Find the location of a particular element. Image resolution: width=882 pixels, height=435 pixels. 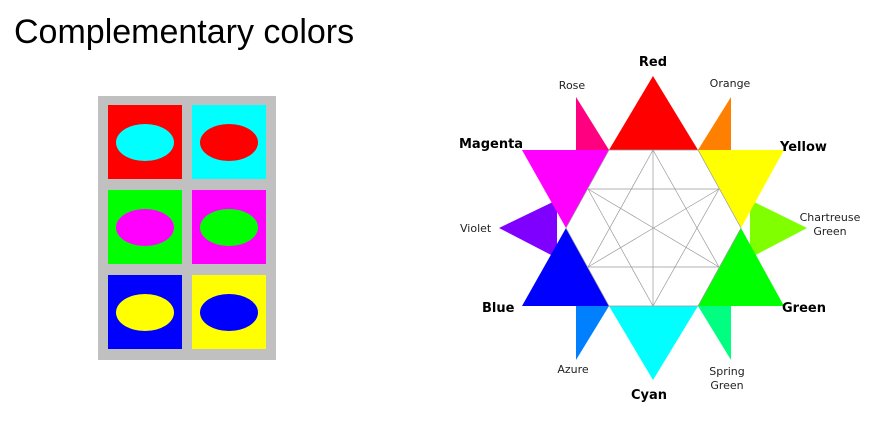

label-chartreuse-green: Green is located at coordinates (829, 231).